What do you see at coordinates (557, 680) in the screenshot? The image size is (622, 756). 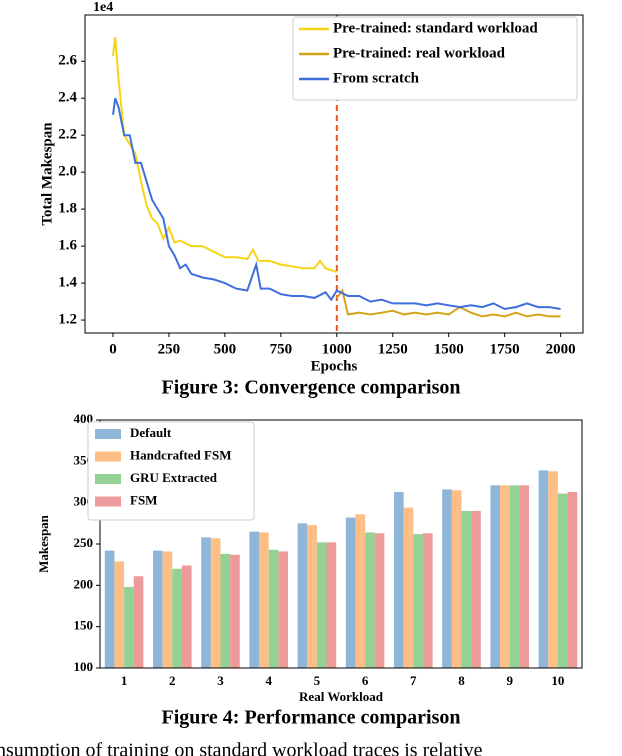 I see `x-tick-label: 10` at bounding box center [557, 680].